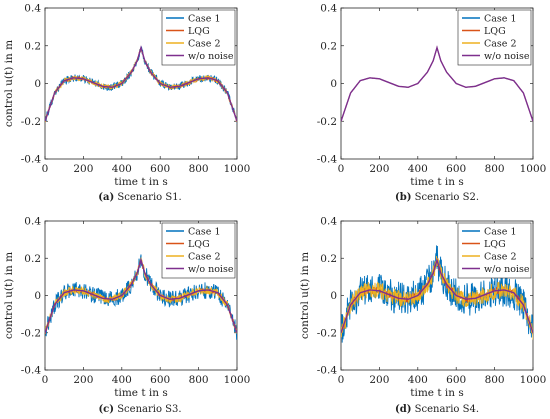 Image resolution: width=550 pixels, height=419 pixels. Describe the element at coordinates (403, 197) in the screenshot. I see `caption-label: (b)` at that location.